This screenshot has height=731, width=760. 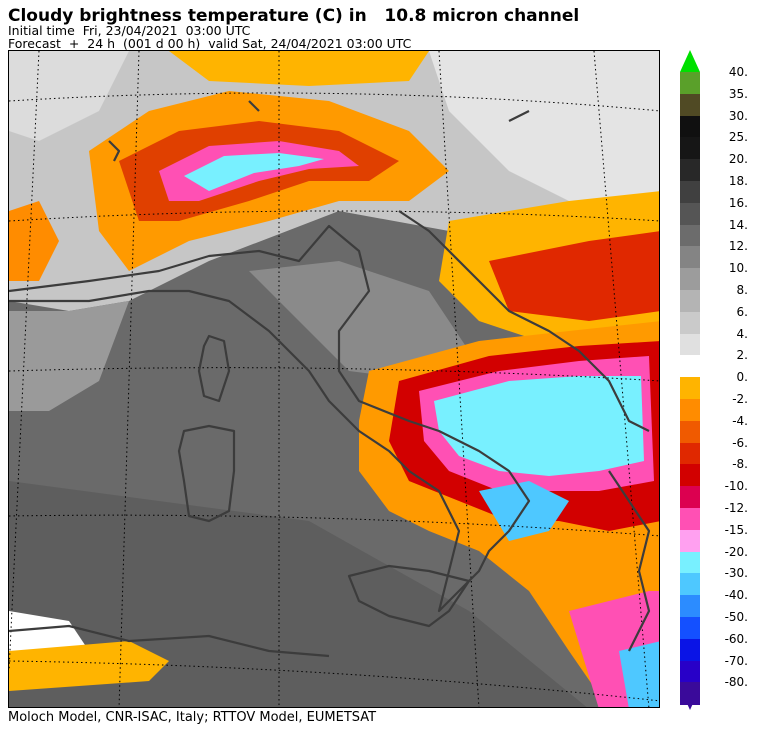 I want to click on colorbar-label: -10., so click(x=736, y=486).